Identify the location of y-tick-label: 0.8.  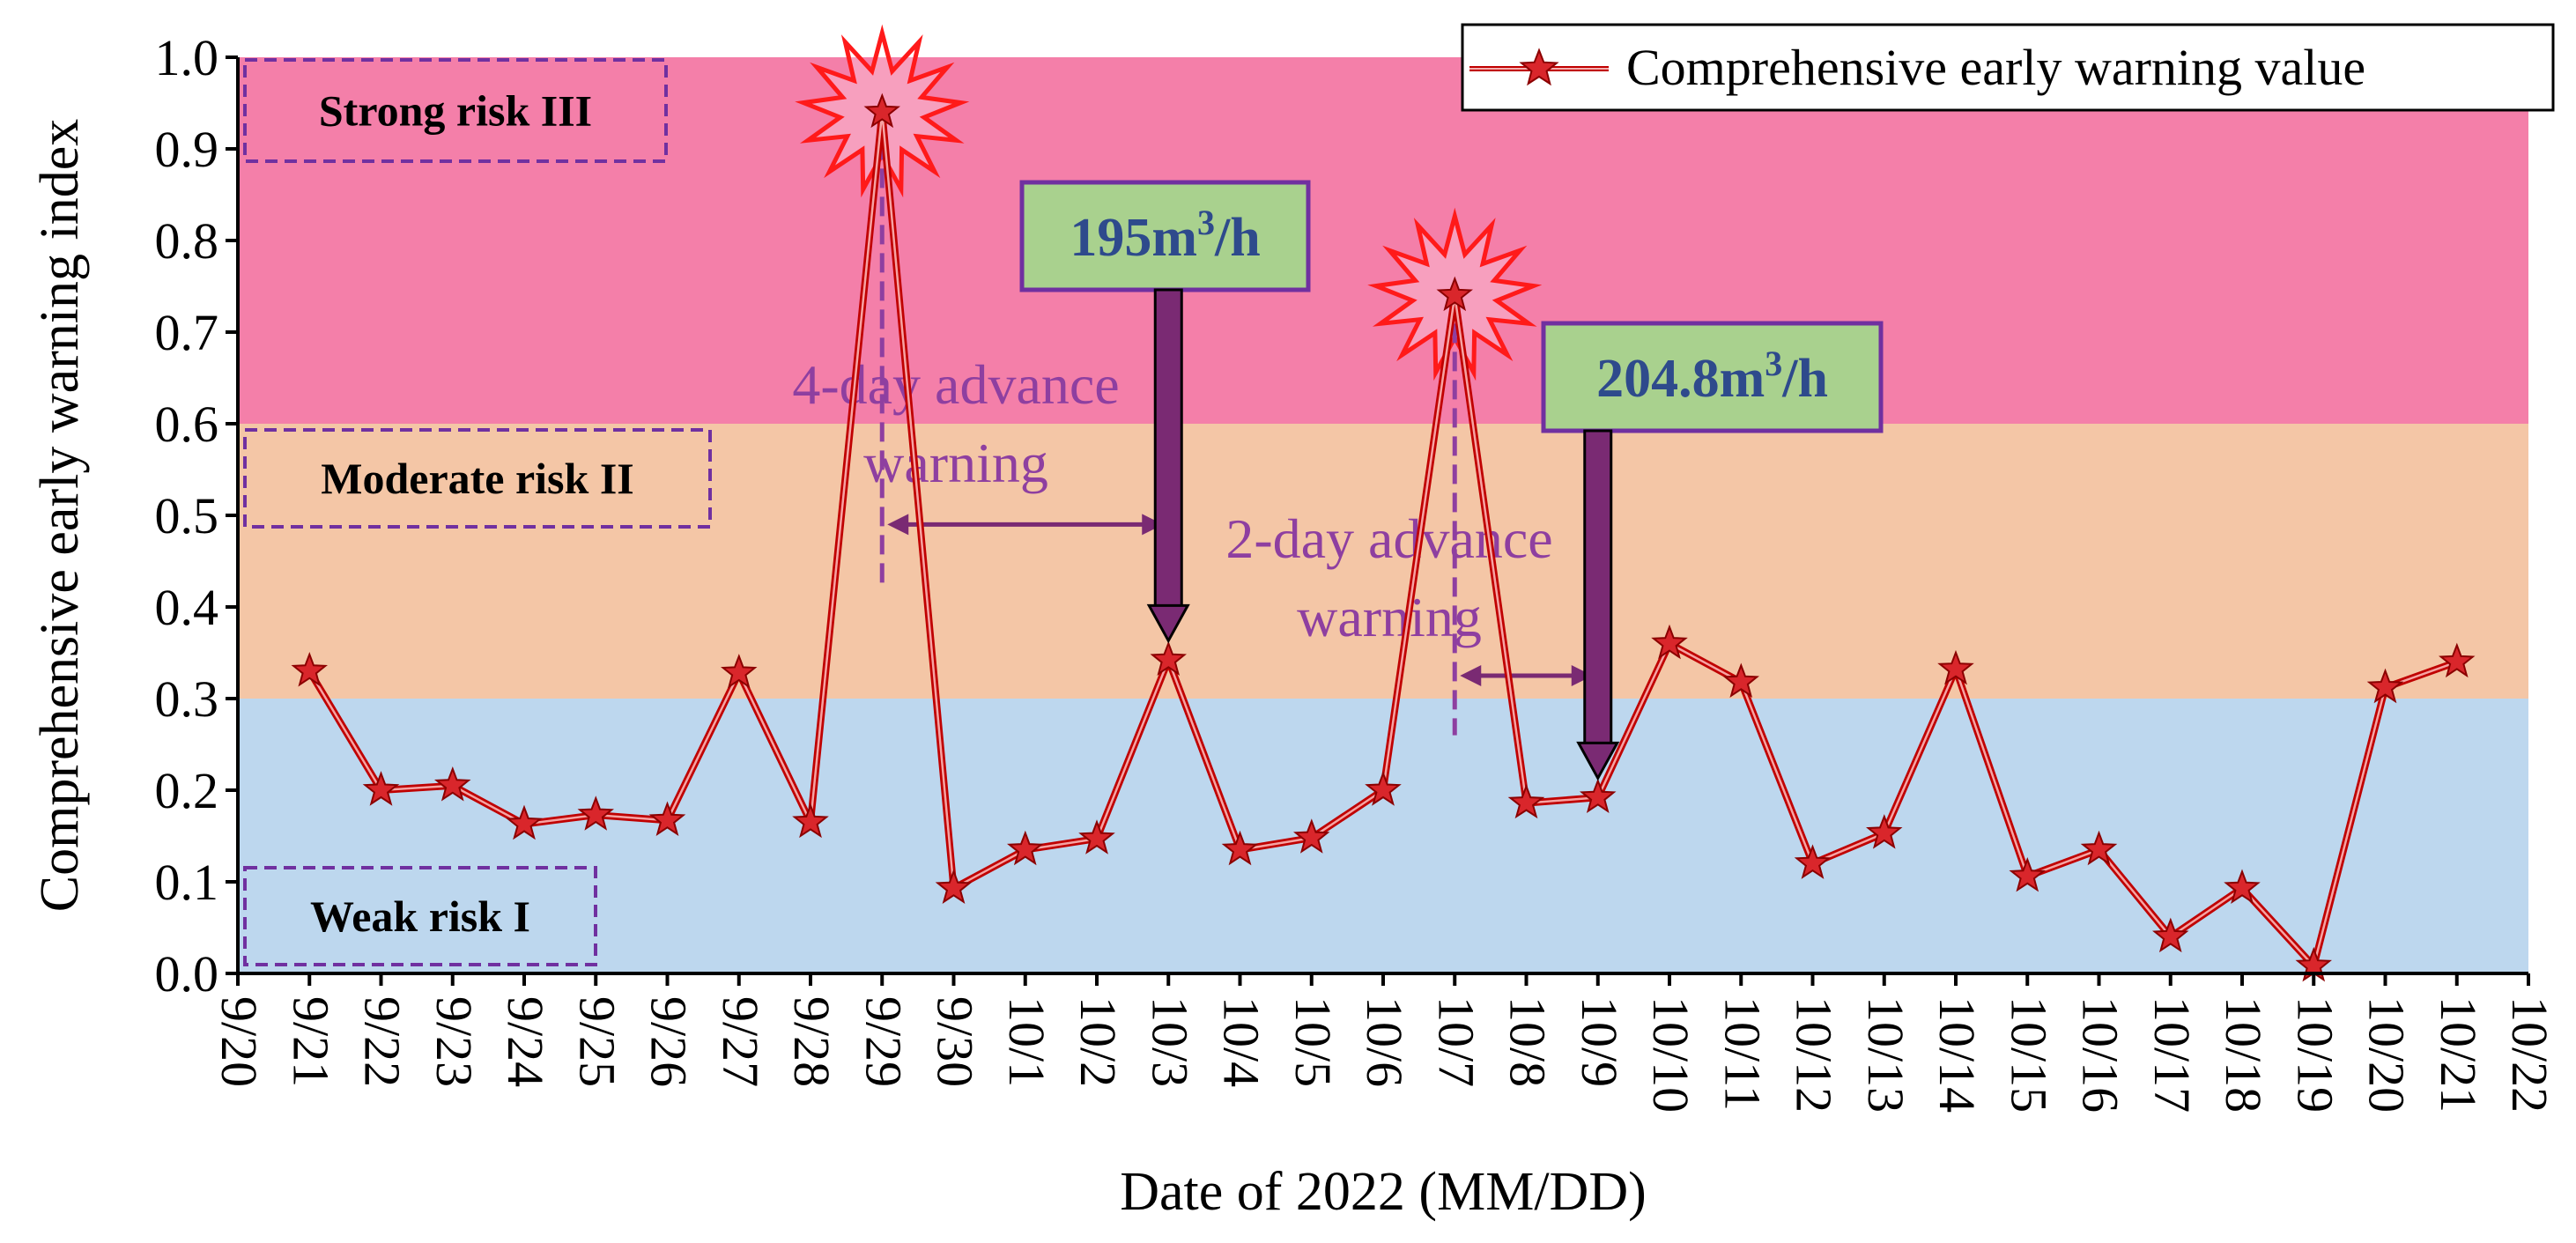
(187, 241).